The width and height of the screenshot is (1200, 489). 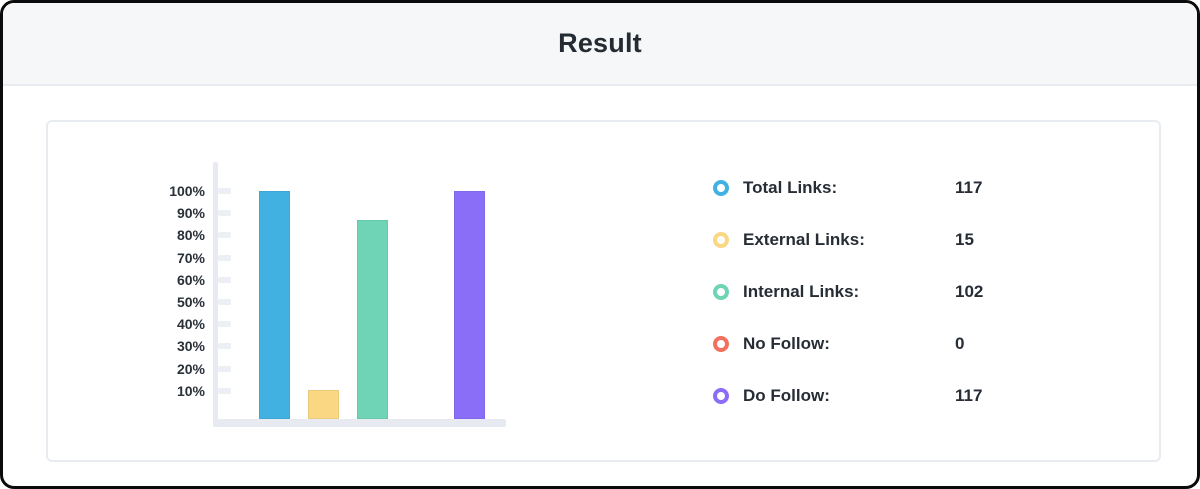 I want to click on legend-label: External Links:, so click(x=804, y=239).